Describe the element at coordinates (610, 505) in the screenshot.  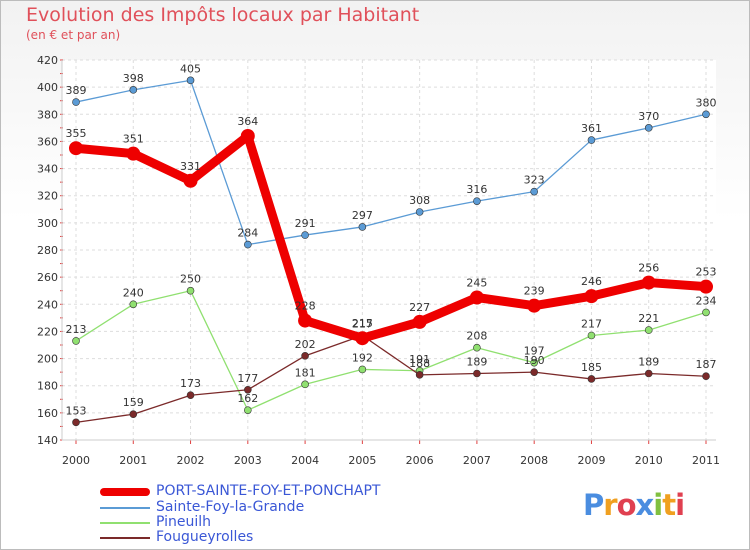
I see `logo-letter: r` at that location.